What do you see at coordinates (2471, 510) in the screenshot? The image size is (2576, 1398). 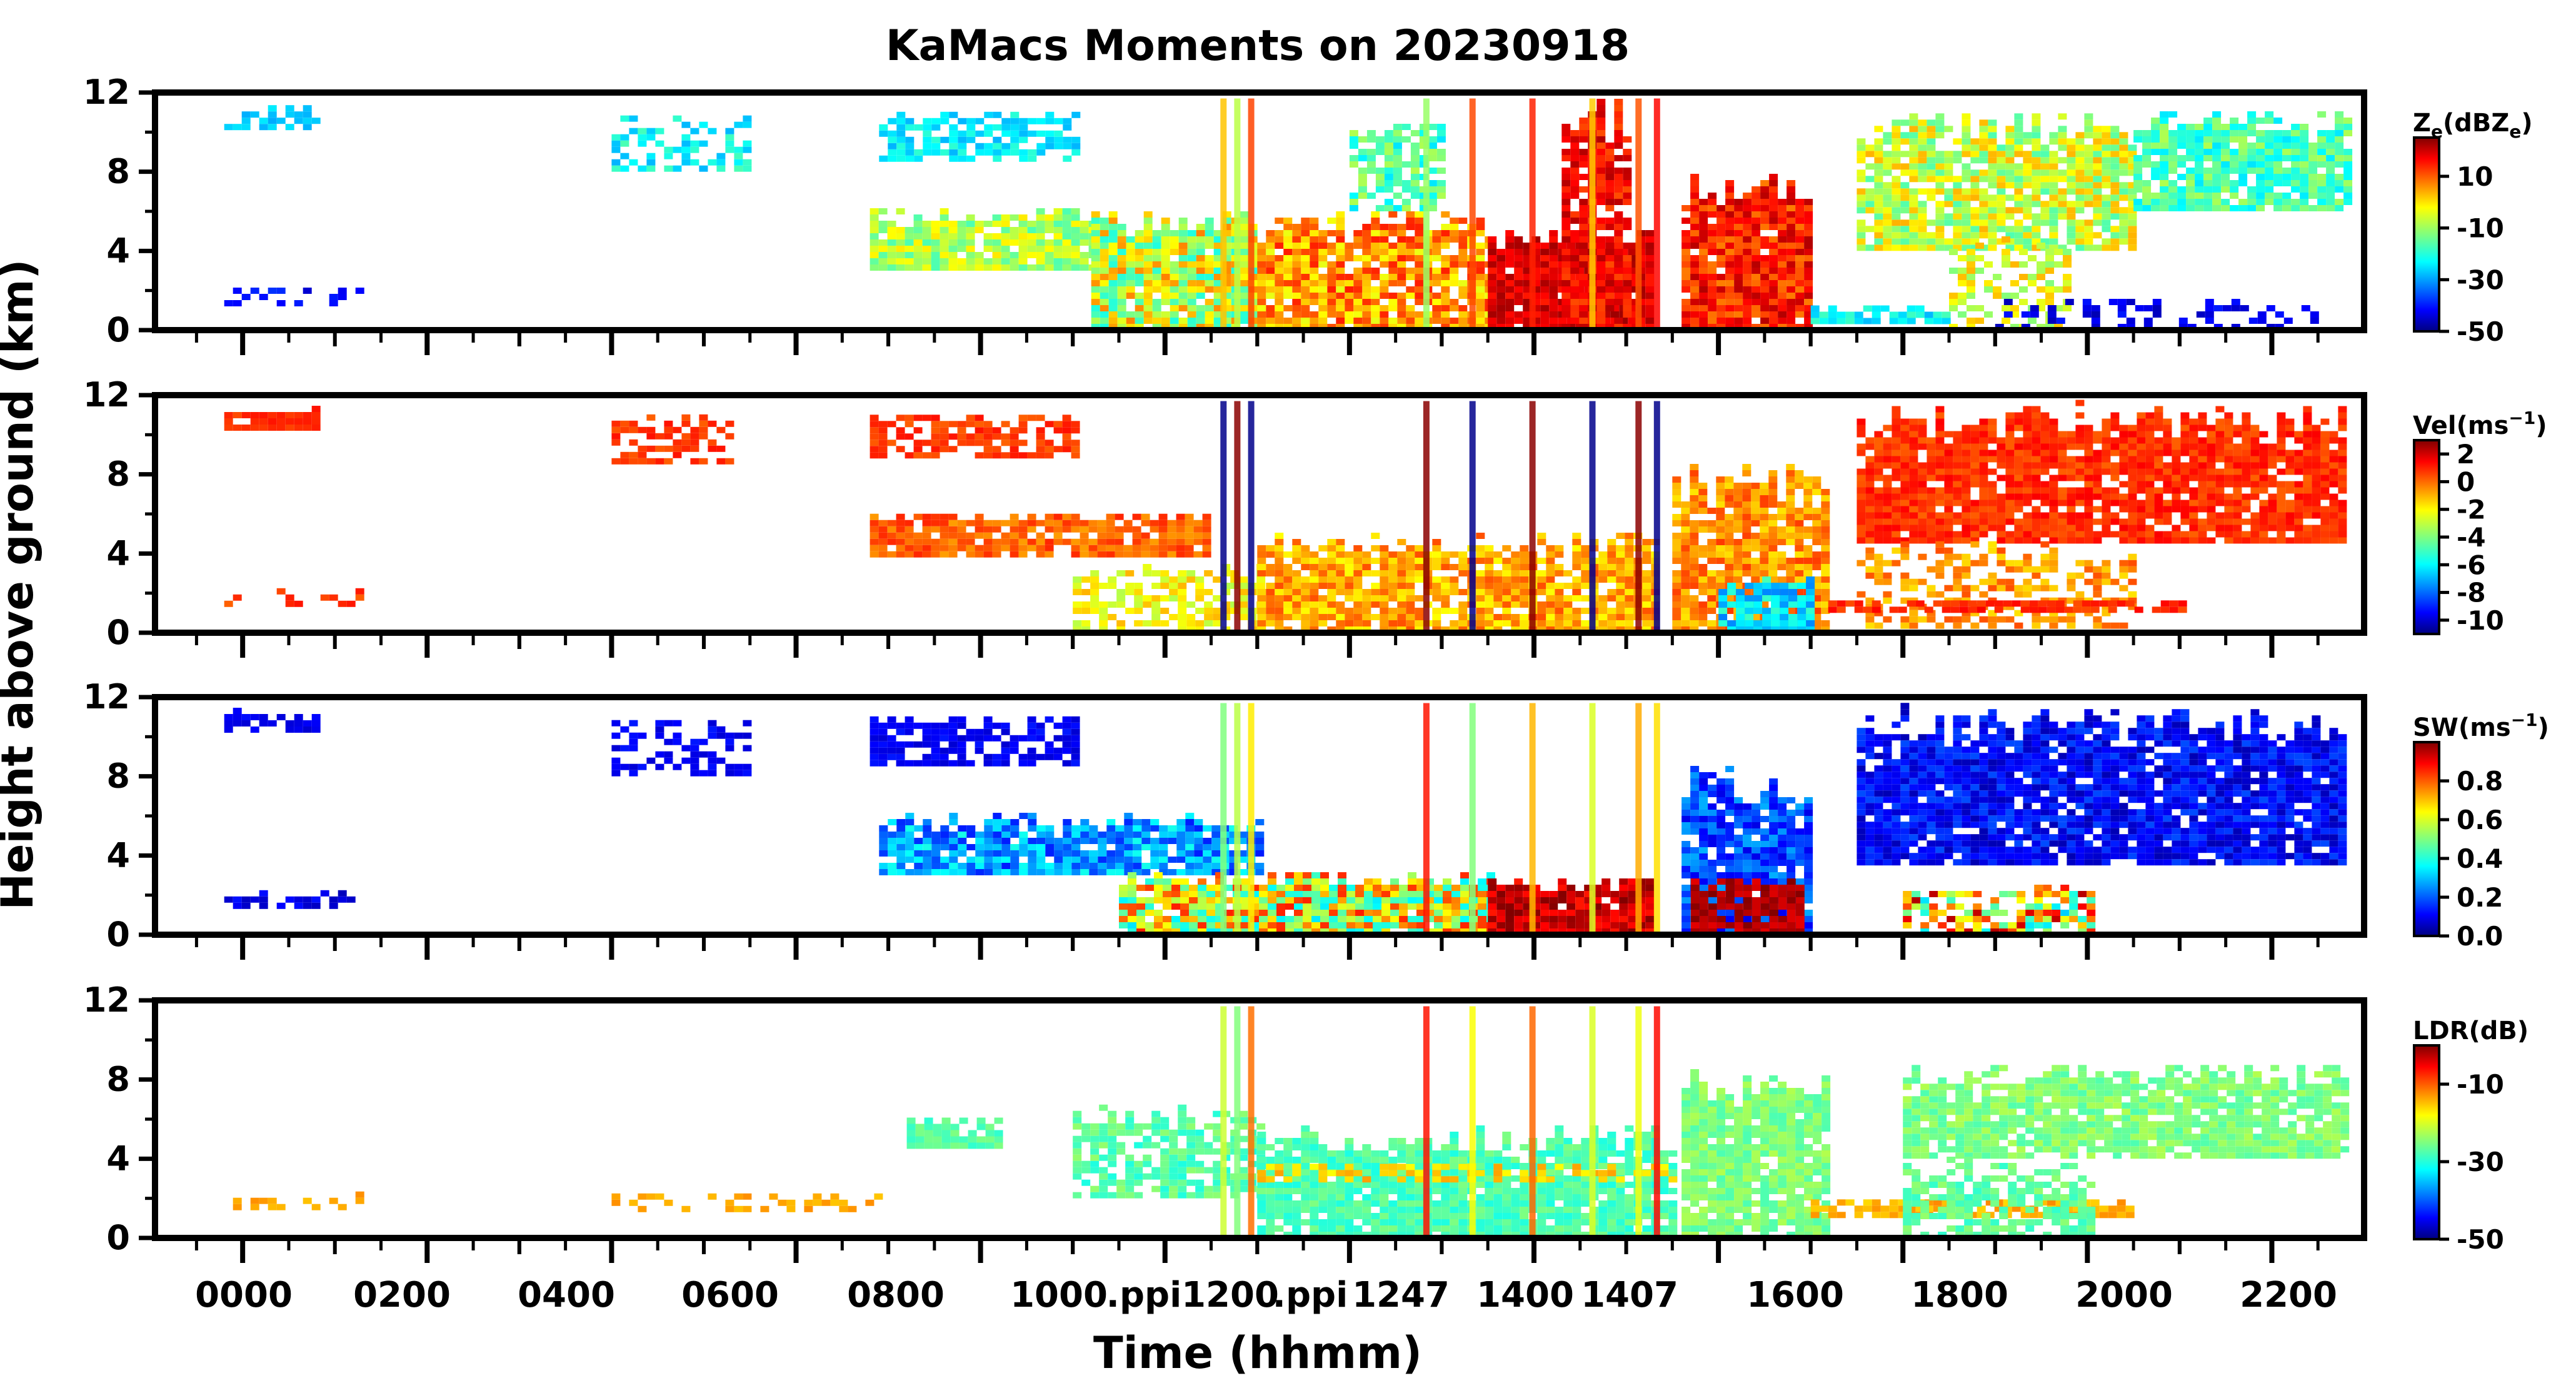 I see `colorbar-tick-label: -2` at bounding box center [2471, 510].